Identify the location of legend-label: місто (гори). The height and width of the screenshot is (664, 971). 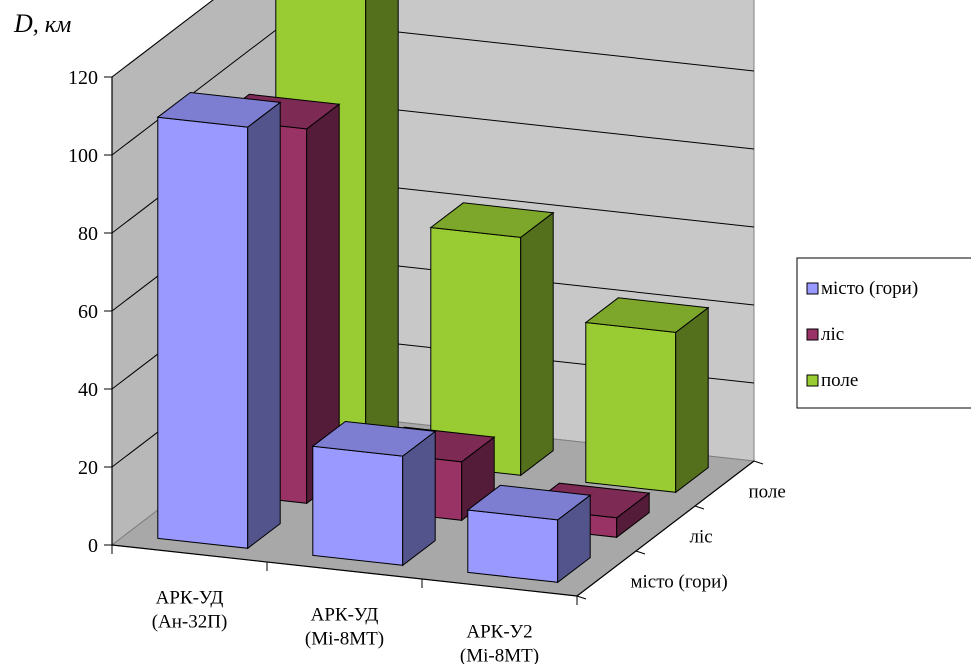
(869, 288).